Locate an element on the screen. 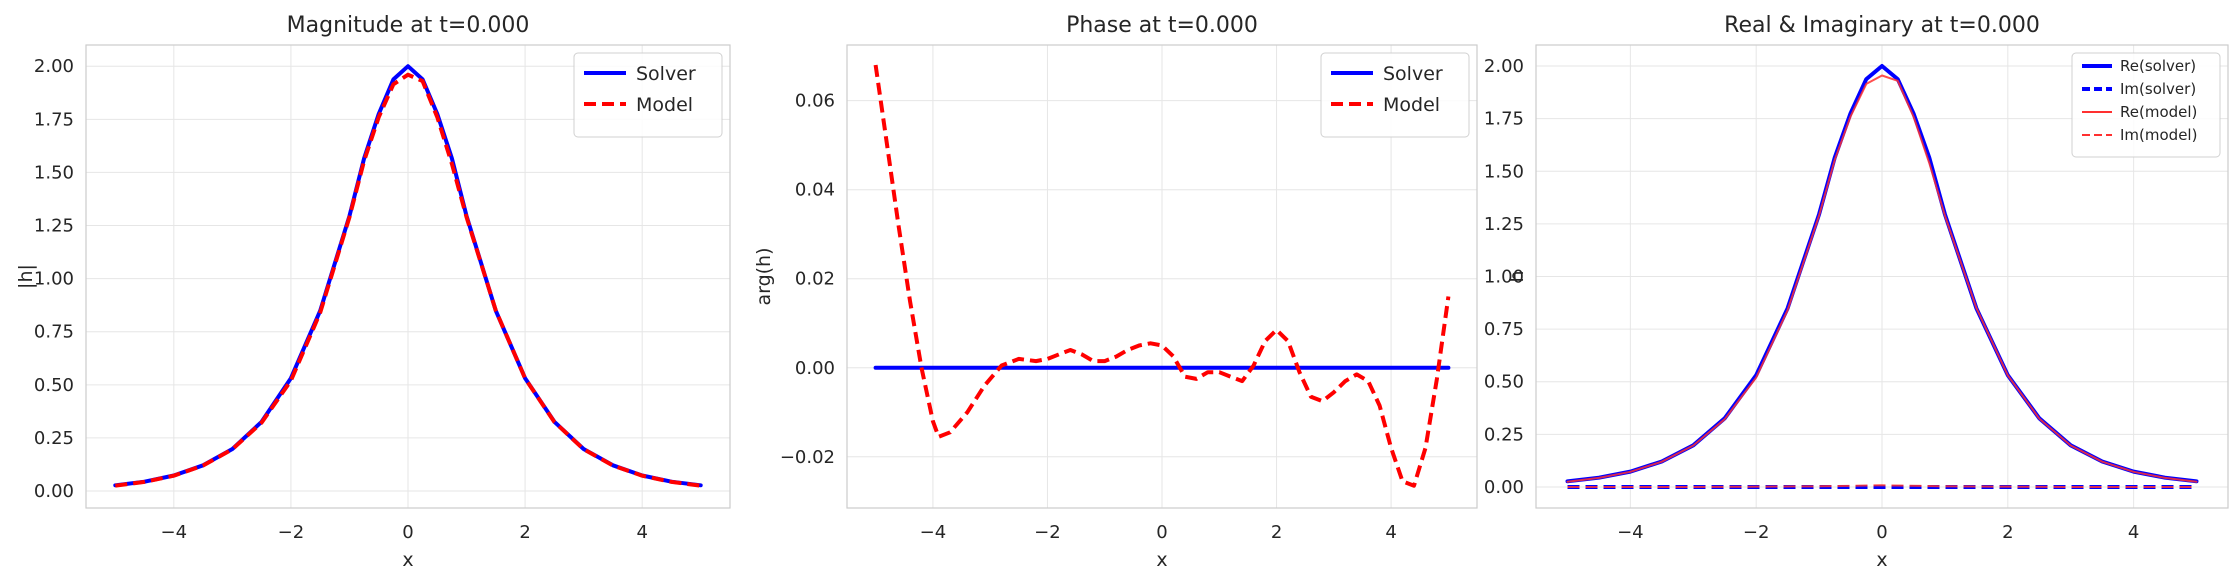  legend-label: Im(solver) is located at coordinates (2158, 89).